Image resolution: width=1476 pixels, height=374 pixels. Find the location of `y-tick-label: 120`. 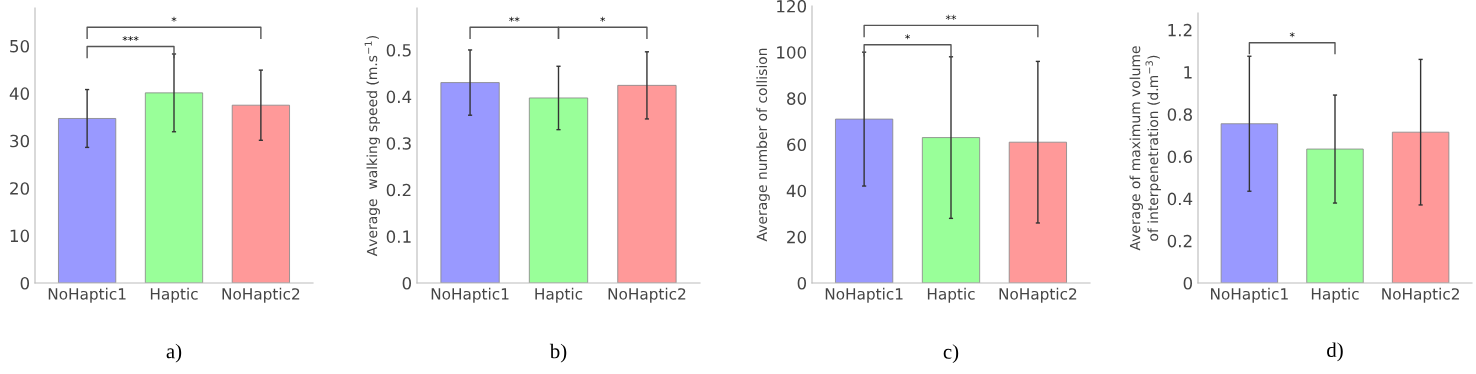

y-tick-label: 120 is located at coordinates (792, 6).